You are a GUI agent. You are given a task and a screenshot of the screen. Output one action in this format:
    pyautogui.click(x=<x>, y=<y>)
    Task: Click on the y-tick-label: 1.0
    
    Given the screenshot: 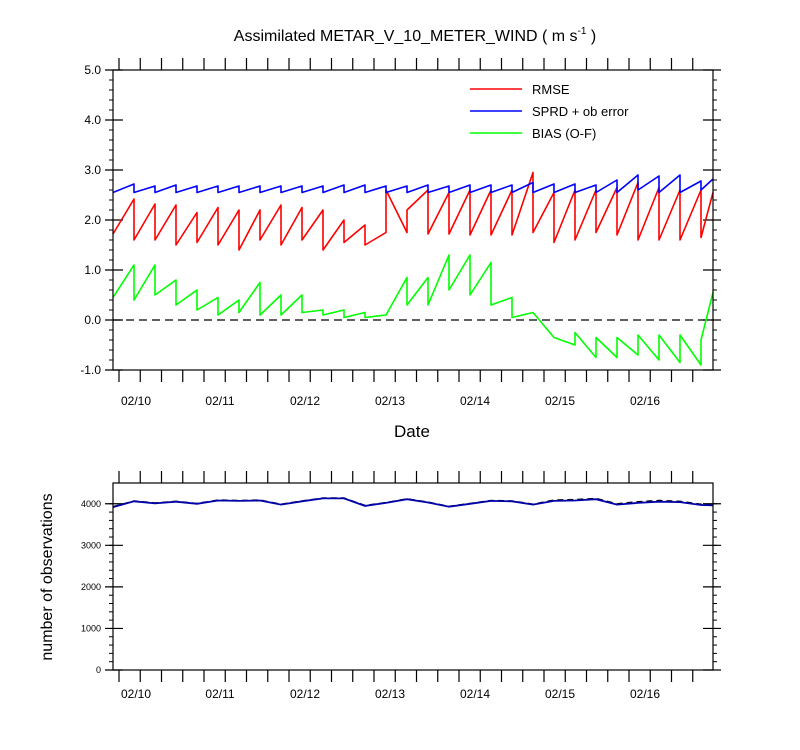 What is the action you would take?
    pyautogui.click(x=92, y=270)
    